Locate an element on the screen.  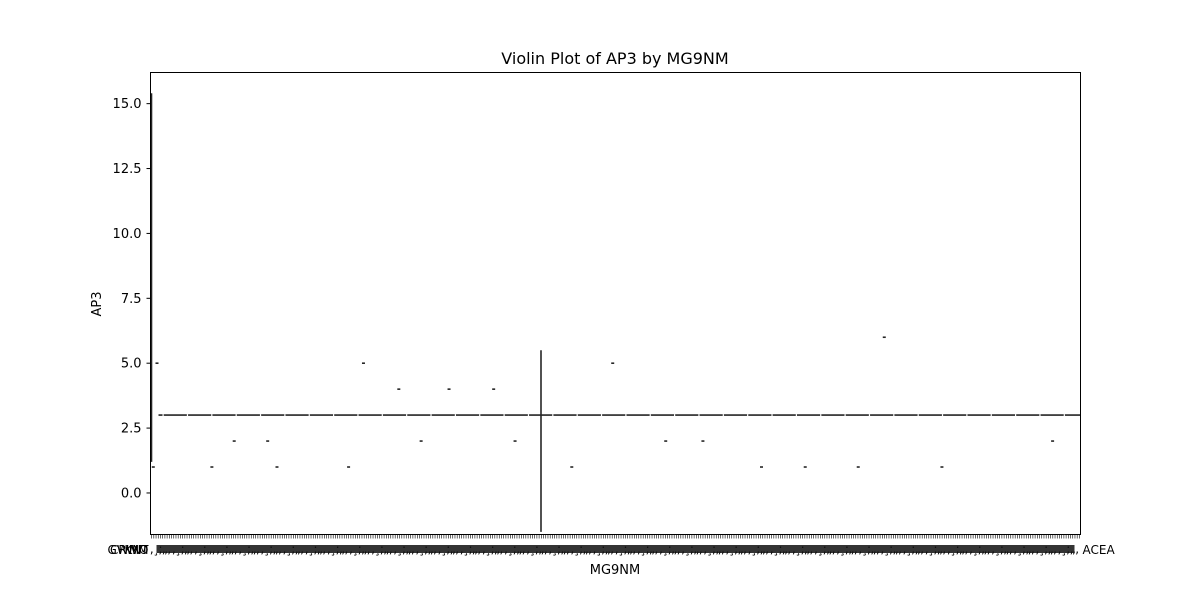
y-tick-label: 7.5 is located at coordinates (131, 299).